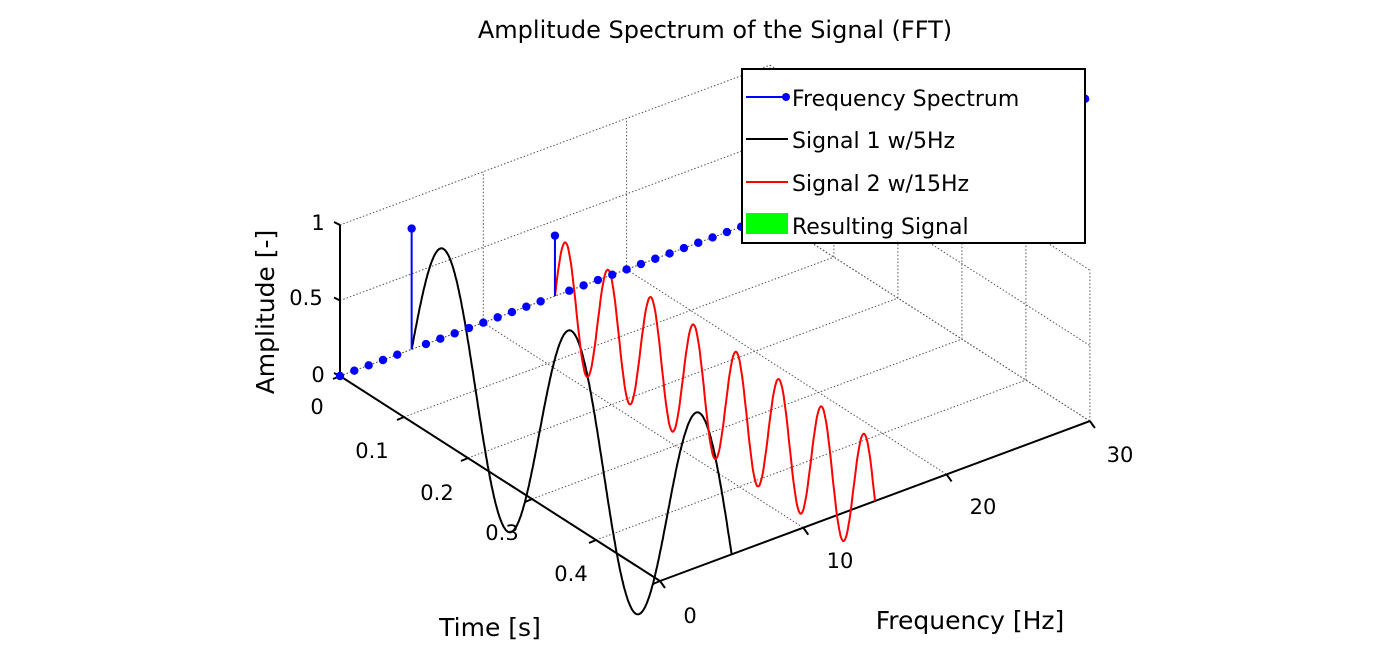  Describe the element at coordinates (371, 451) in the screenshot. I see `y-tick-label: 0.1` at that location.